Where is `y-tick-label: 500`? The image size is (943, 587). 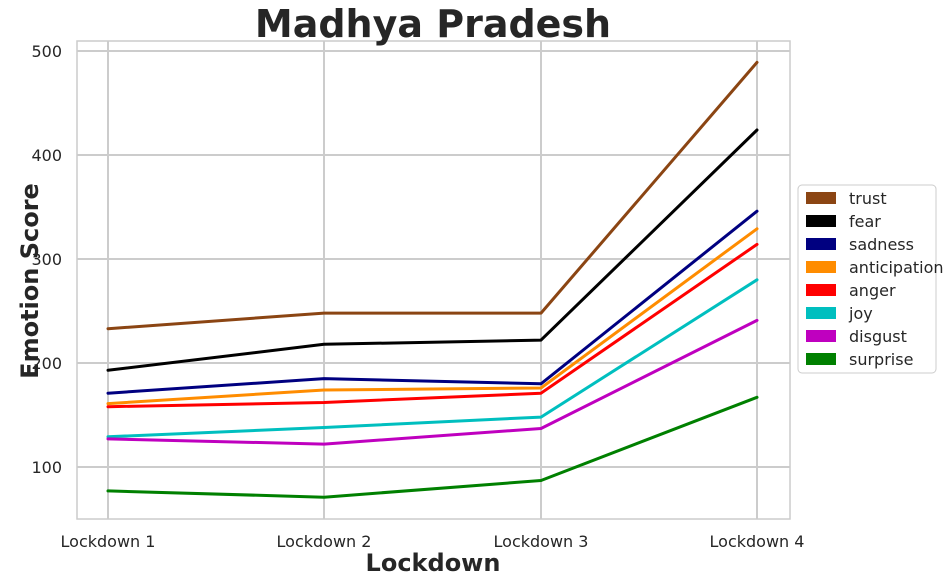 y-tick-label: 500 is located at coordinates (46, 51).